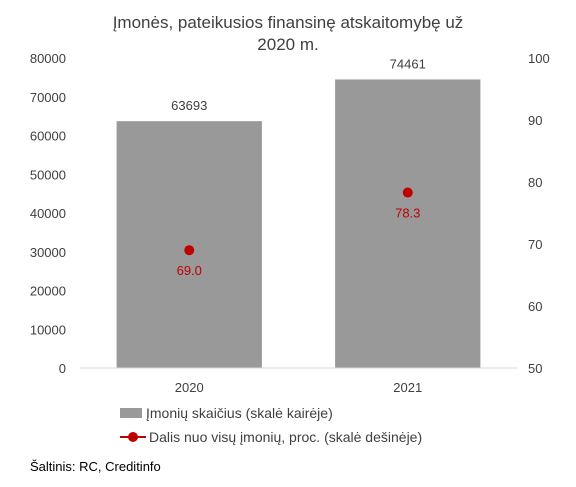 This screenshot has width=576, height=487. I want to click on legend-label-bars: Įmonių skaičius (skalė kairėje), so click(239, 413).